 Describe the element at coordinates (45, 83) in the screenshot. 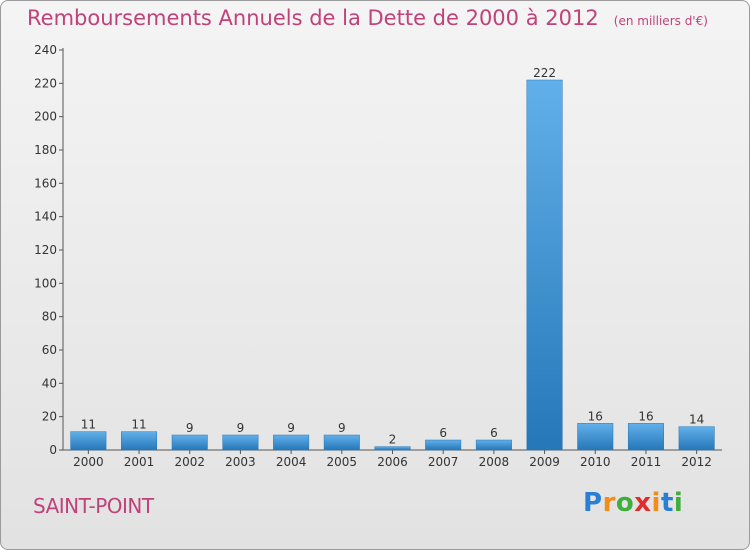

I see `y-tick-label: 220` at that location.